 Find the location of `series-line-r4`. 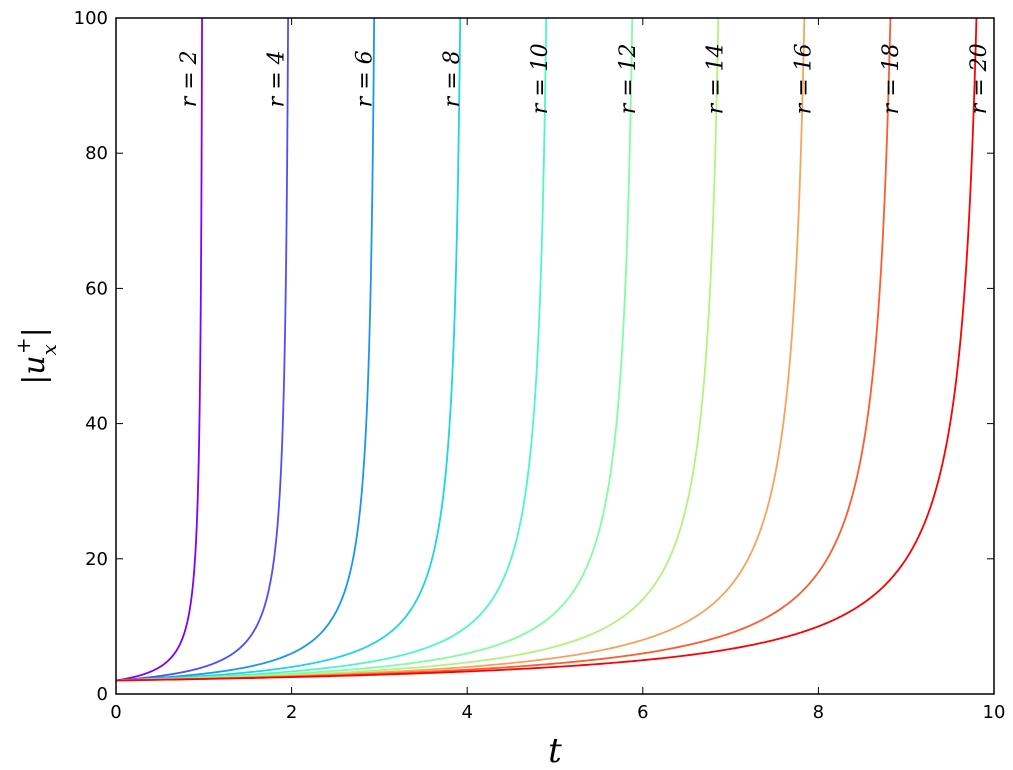

series-line-r4 is located at coordinates (202, 350).